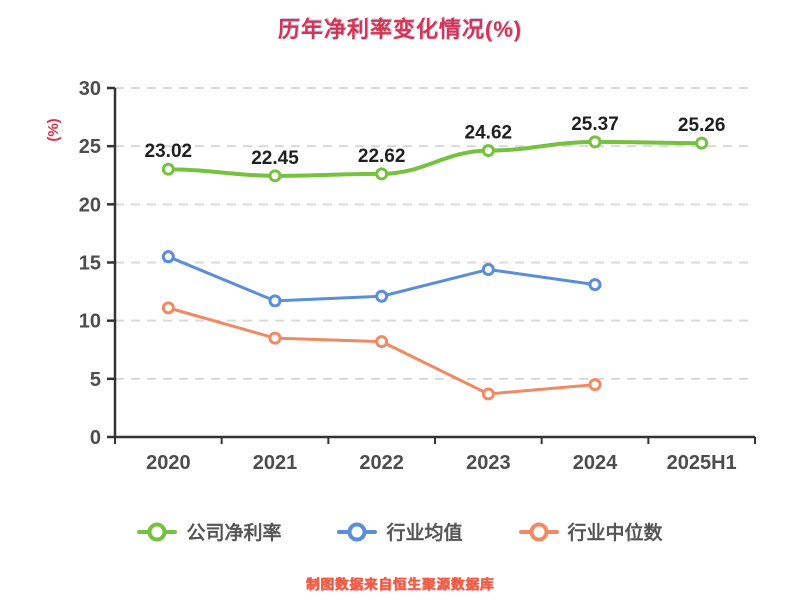  I want to click on svg-text: 25.37, so click(595, 124).